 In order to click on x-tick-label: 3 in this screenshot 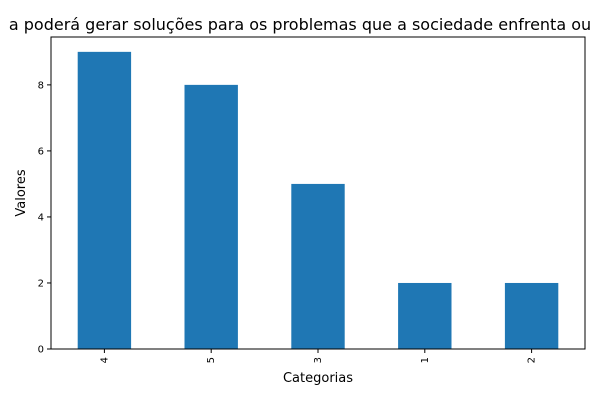, I will do `click(318, 360)`.